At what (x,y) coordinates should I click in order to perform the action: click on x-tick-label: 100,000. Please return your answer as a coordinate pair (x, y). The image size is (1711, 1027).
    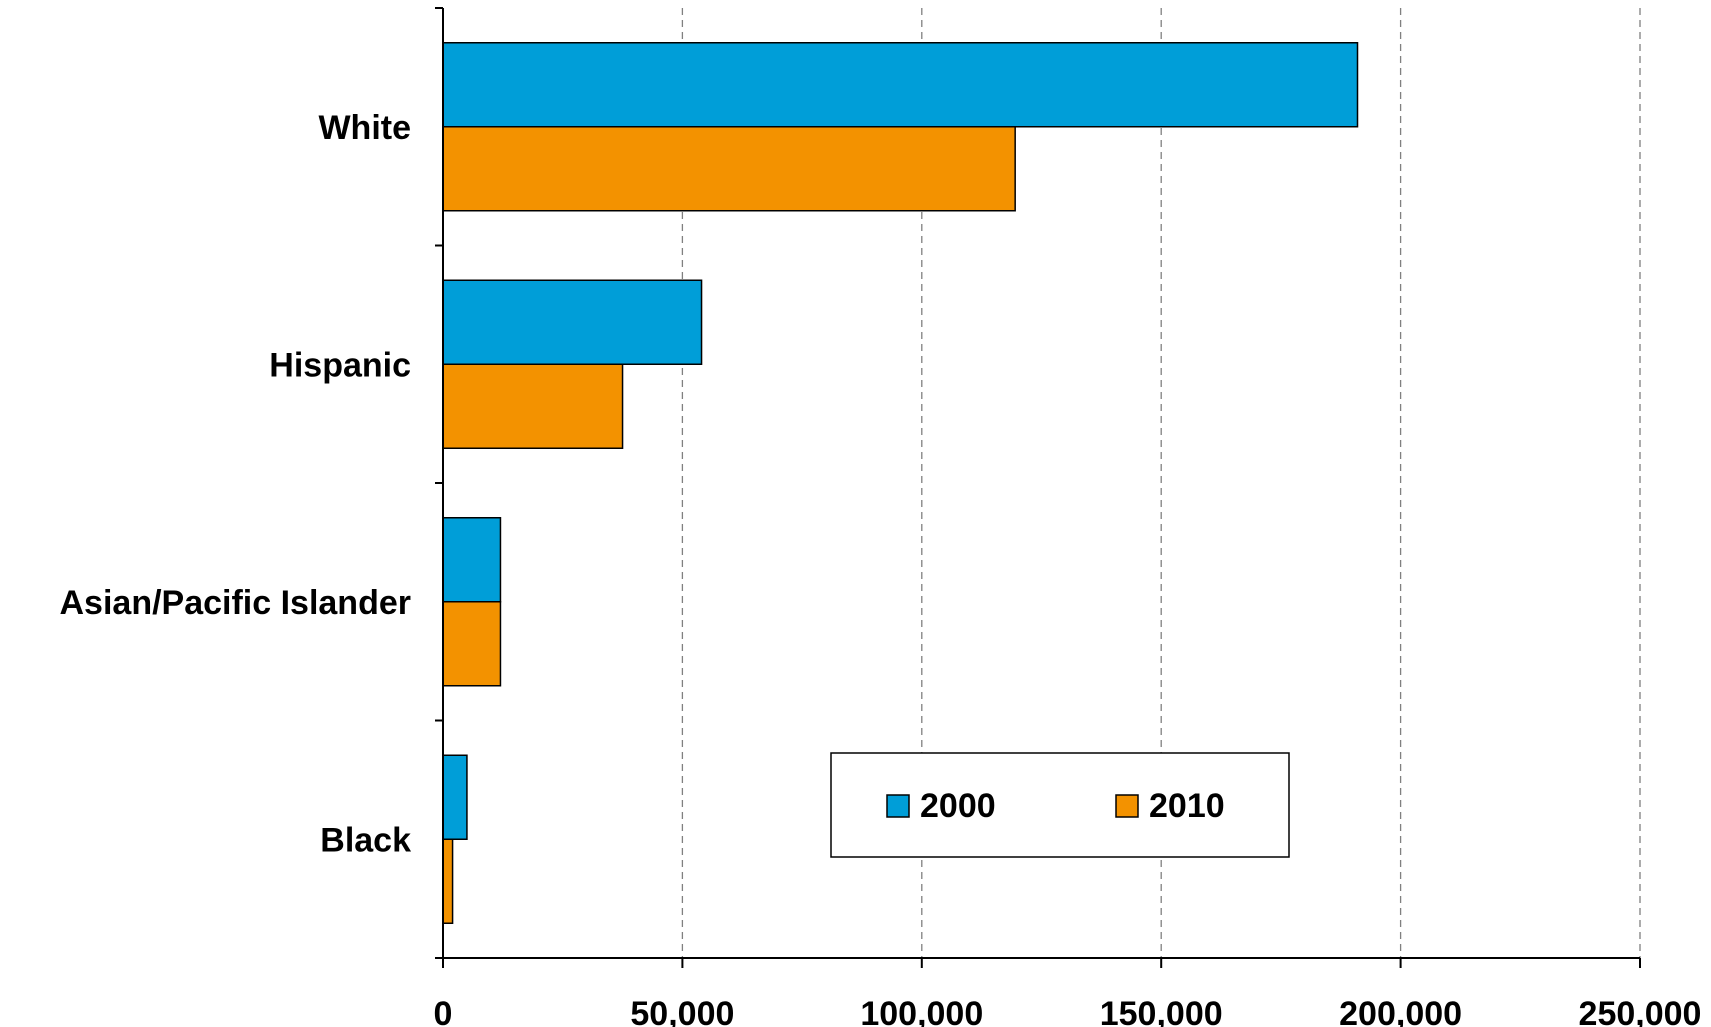
    Looking at the image, I should click on (921, 1011).